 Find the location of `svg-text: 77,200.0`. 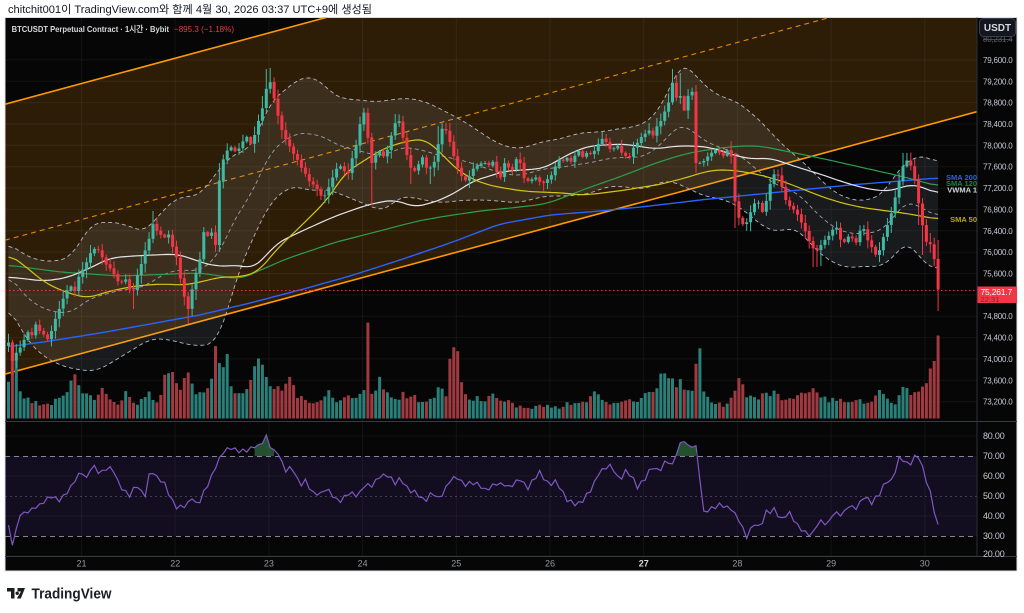

svg-text: 77,200.0 is located at coordinates (998, 188).